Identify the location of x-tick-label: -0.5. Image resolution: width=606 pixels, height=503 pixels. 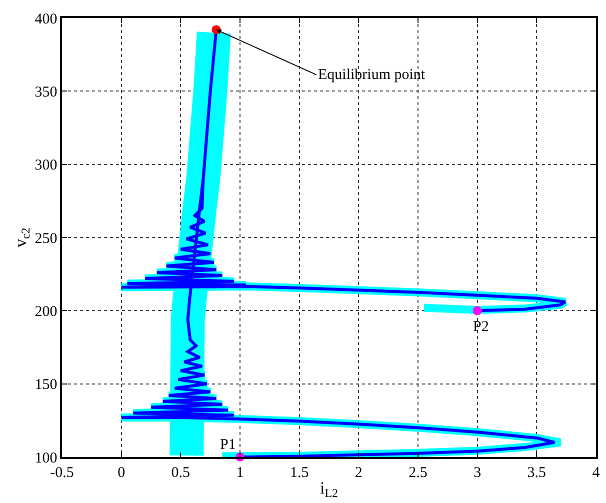
(62, 472).